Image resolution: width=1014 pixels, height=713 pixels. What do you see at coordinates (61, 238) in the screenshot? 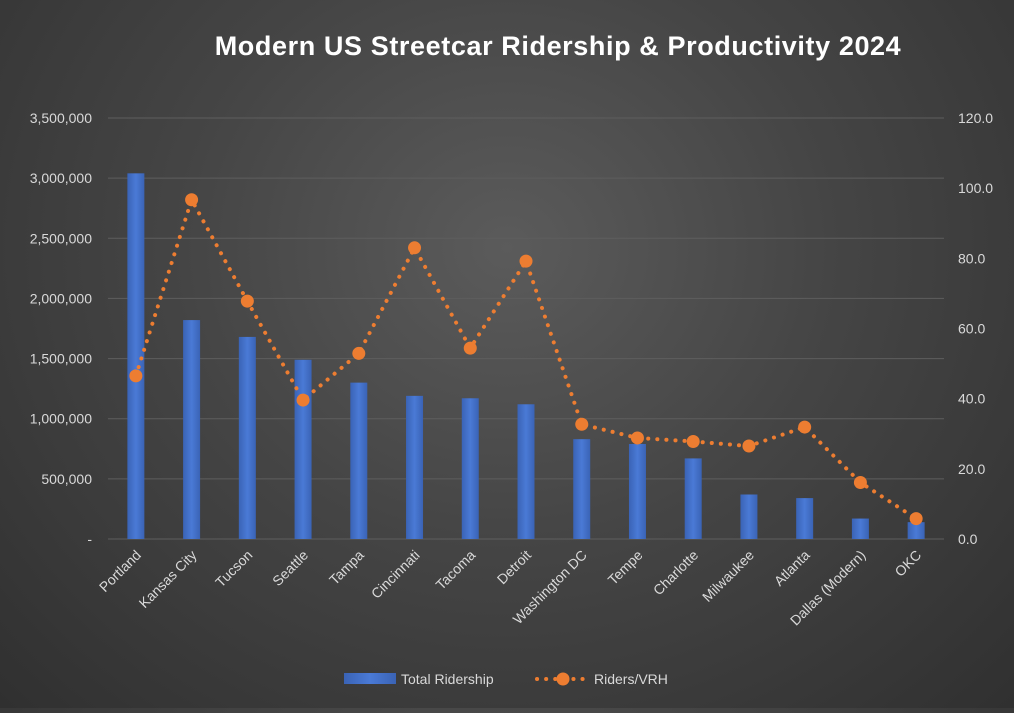
I see `left-tick-label: 2,500,000` at bounding box center [61, 238].